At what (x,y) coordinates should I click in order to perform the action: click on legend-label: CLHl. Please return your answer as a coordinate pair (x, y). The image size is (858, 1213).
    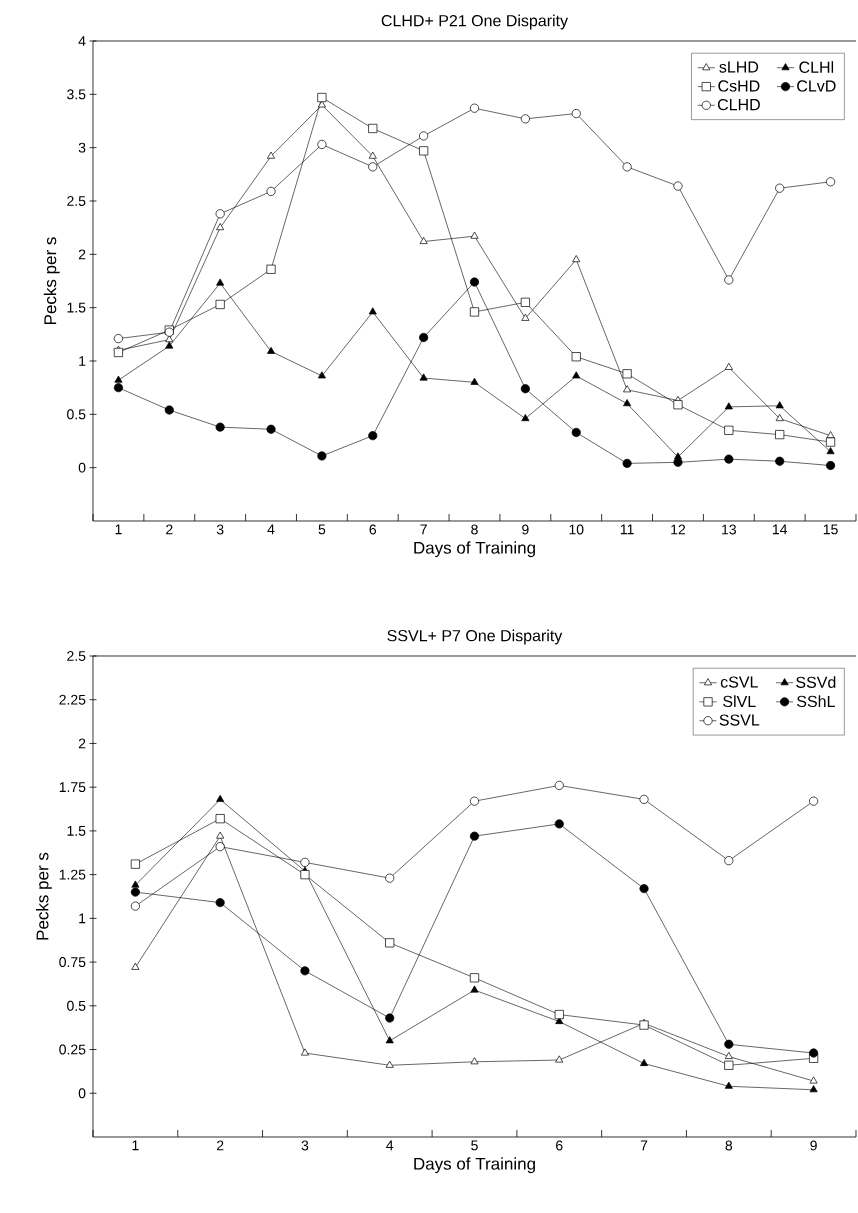
    Looking at the image, I should click on (816, 67).